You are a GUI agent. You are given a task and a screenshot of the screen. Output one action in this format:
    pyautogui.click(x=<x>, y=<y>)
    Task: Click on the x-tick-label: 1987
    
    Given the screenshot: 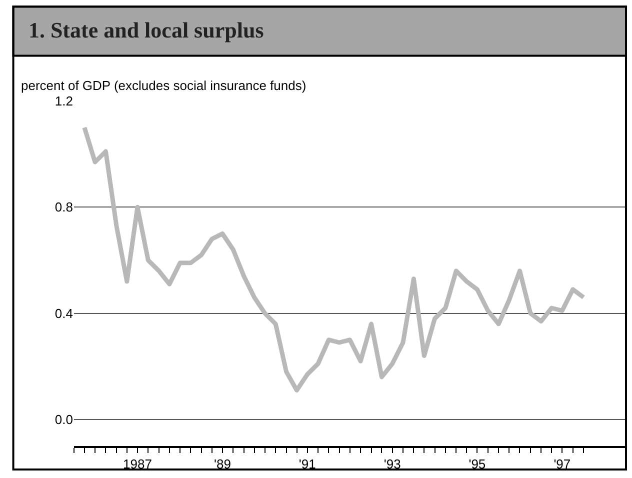 What is the action you would take?
    pyautogui.click(x=137, y=464)
    